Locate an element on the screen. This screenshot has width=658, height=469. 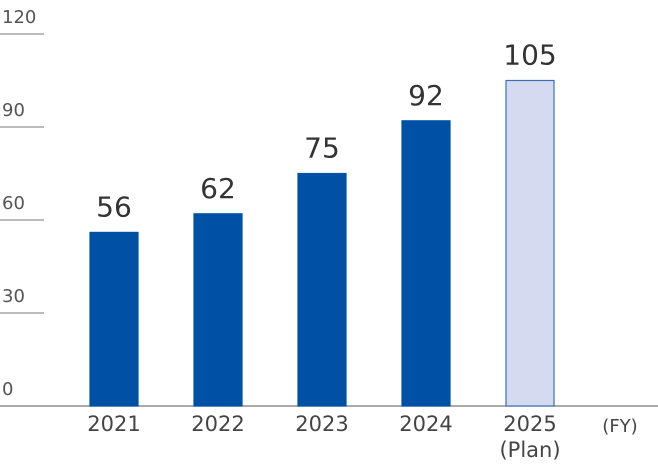
y-tick-label: 60 is located at coordinates (13, 203).